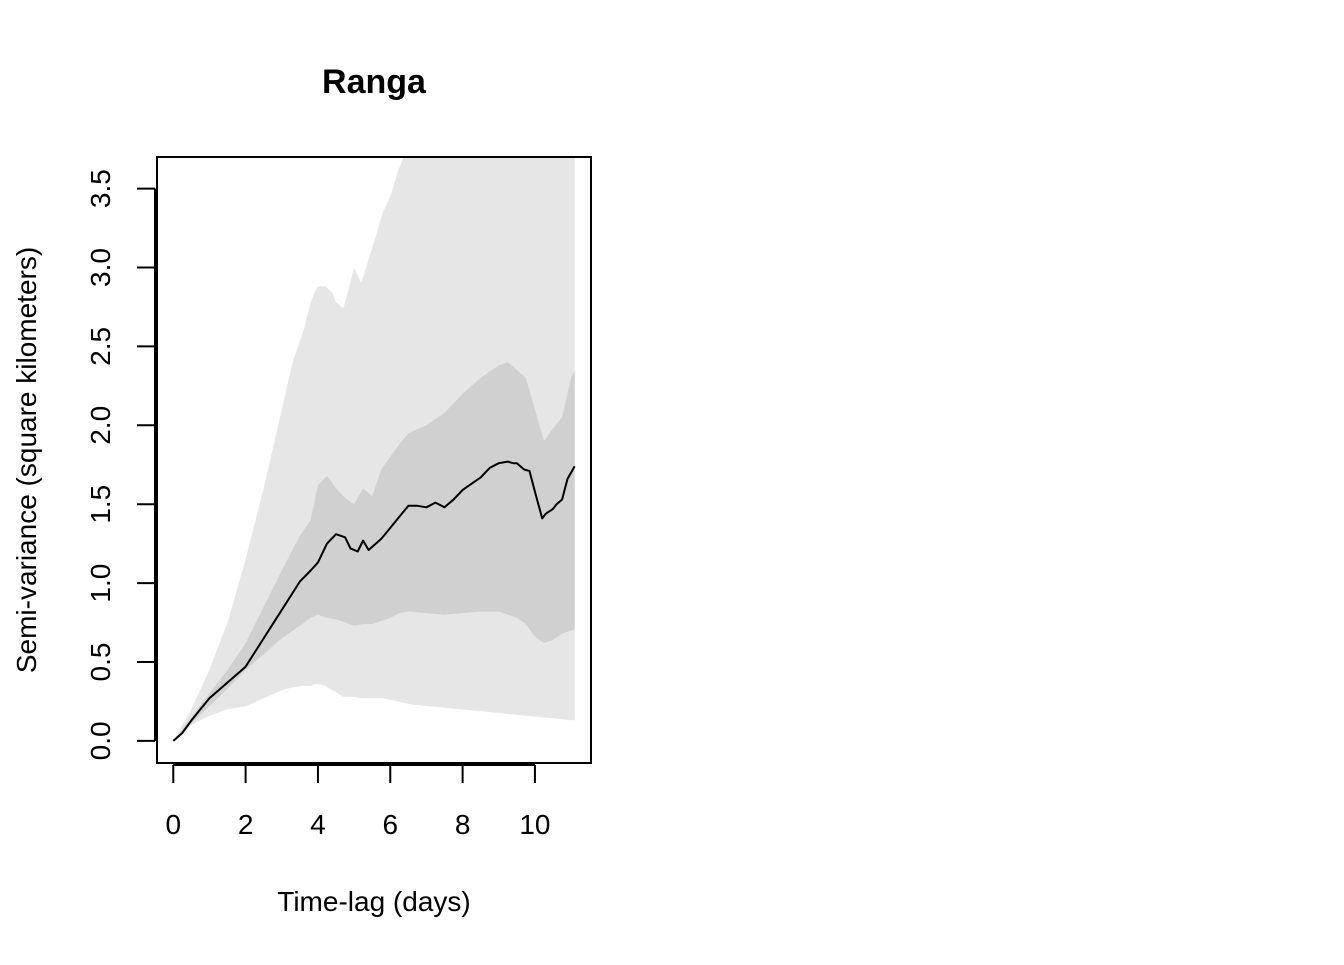  Describe the element at coordinates (26, 460) in the screenshot. I see `y-axis-label: Semi-variance (square kilometers)` at that location.